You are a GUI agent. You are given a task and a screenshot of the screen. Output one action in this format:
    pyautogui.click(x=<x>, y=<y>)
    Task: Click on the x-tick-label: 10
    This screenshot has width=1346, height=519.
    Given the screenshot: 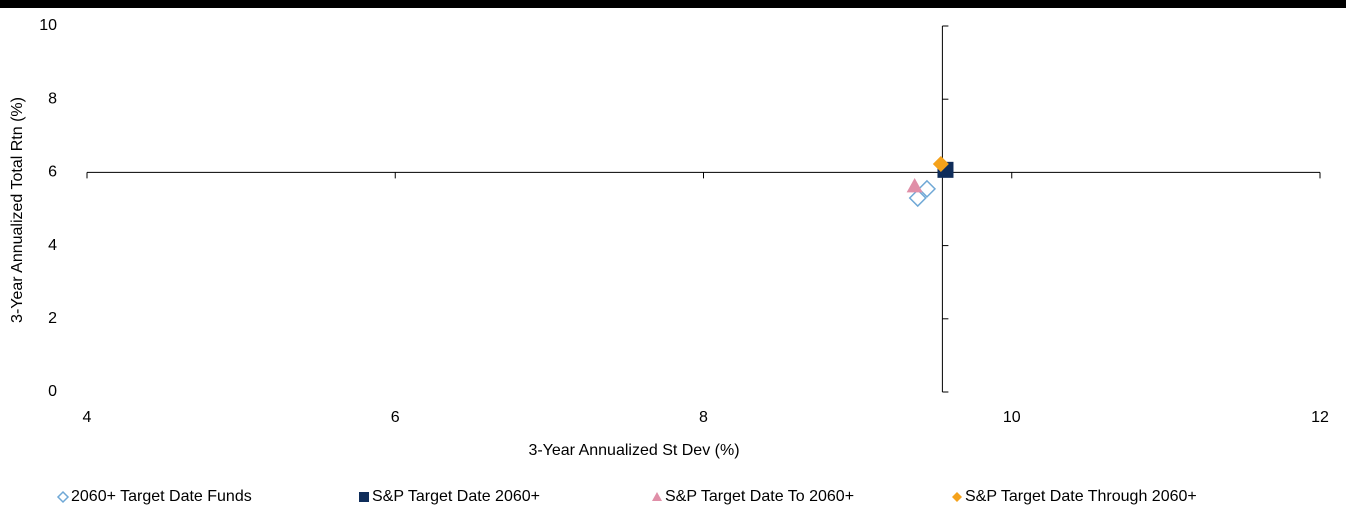 What is the action you would take?
    pyautogui.click(x=1012, y=417)
    